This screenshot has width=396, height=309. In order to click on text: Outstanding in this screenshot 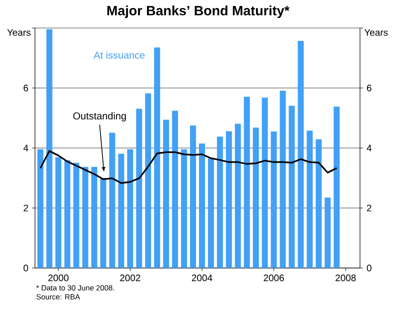, I will do `click(99, 117)`.